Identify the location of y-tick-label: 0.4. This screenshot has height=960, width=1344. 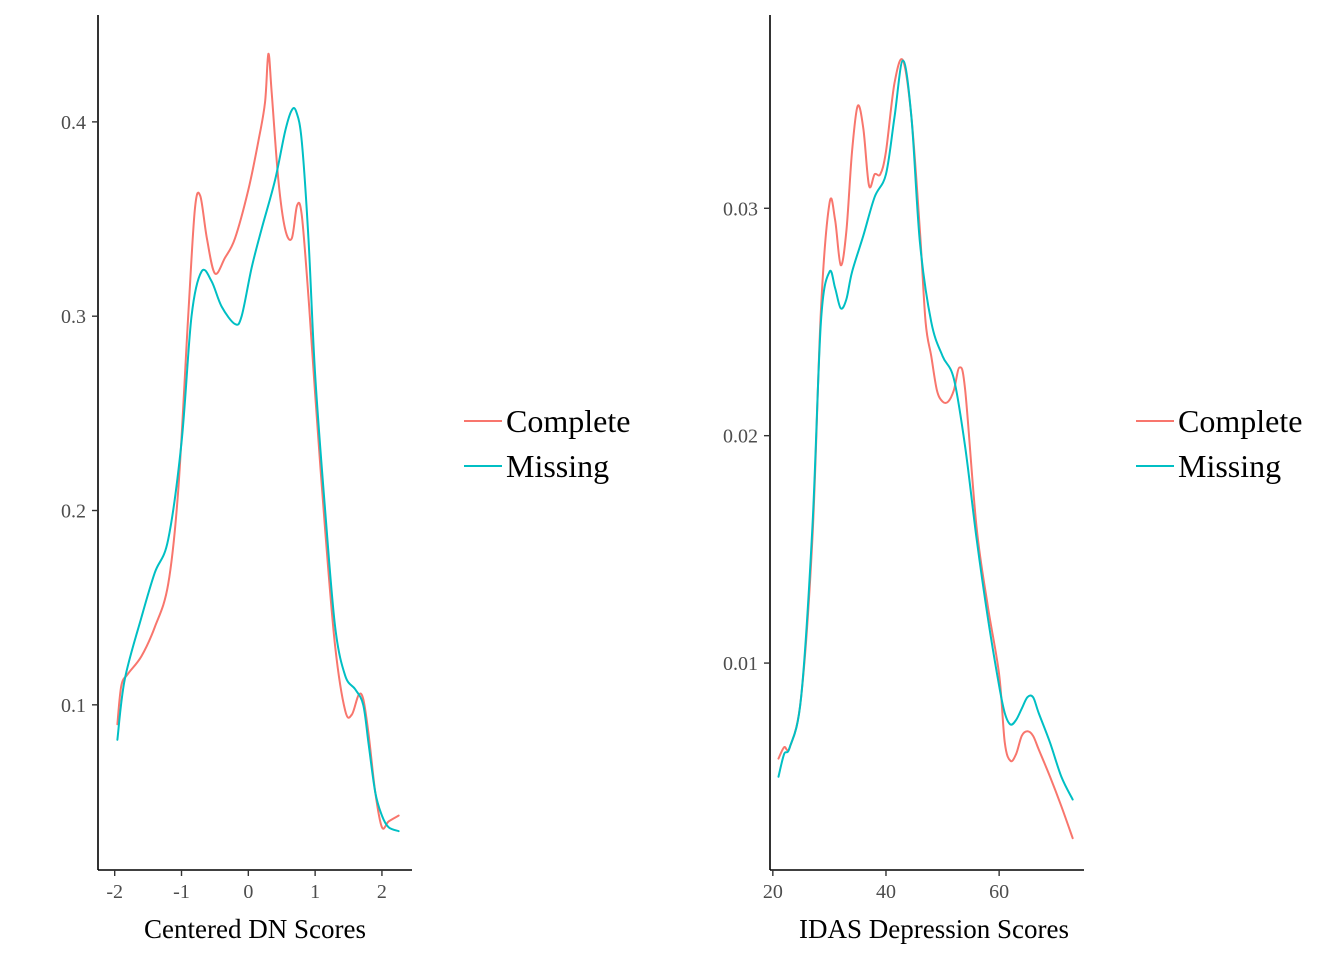
(73, 123).